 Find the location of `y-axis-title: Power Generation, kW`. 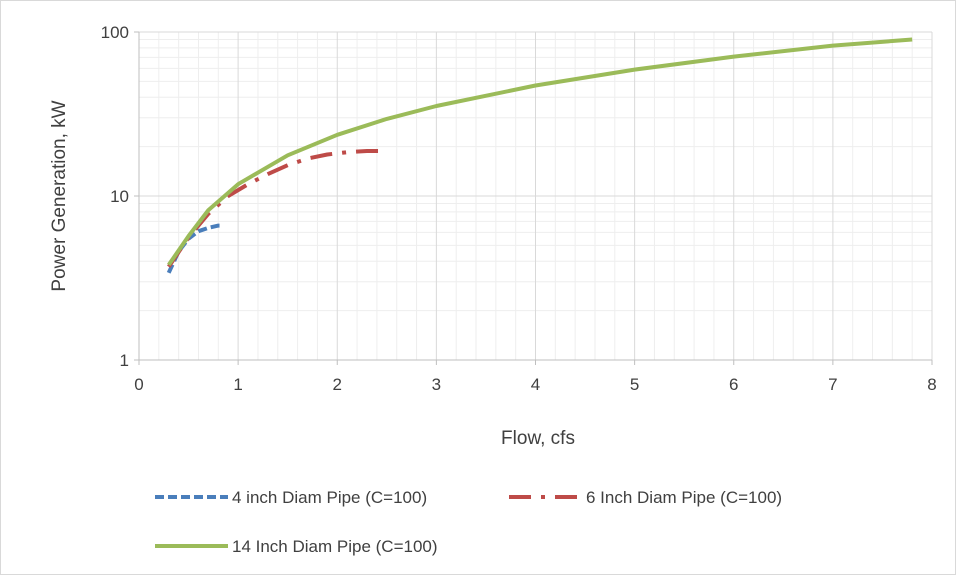

y-axis-title: Power Generation, kW is located at coordinates (59, 195).